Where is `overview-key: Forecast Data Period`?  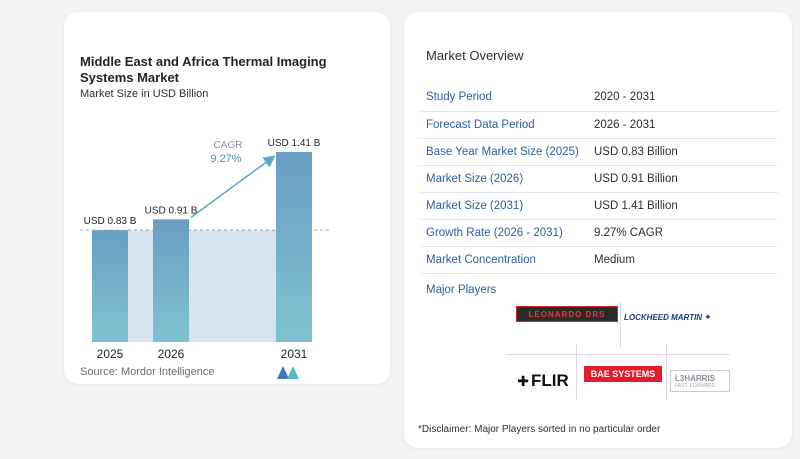
overview-key: Forecast Data Period is located at coordinates (503, 125).